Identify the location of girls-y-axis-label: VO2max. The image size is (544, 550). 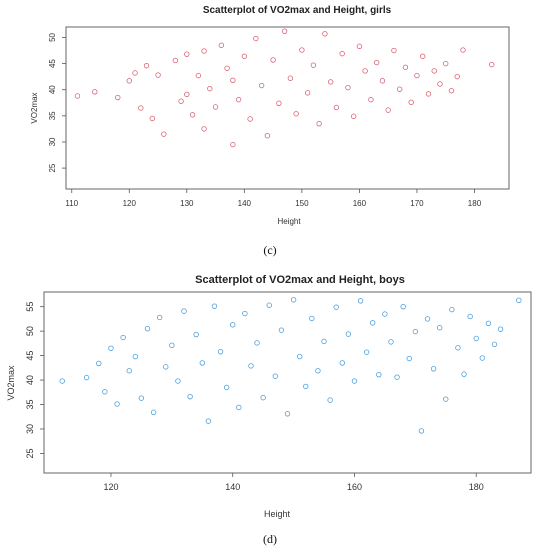
(34, 107).